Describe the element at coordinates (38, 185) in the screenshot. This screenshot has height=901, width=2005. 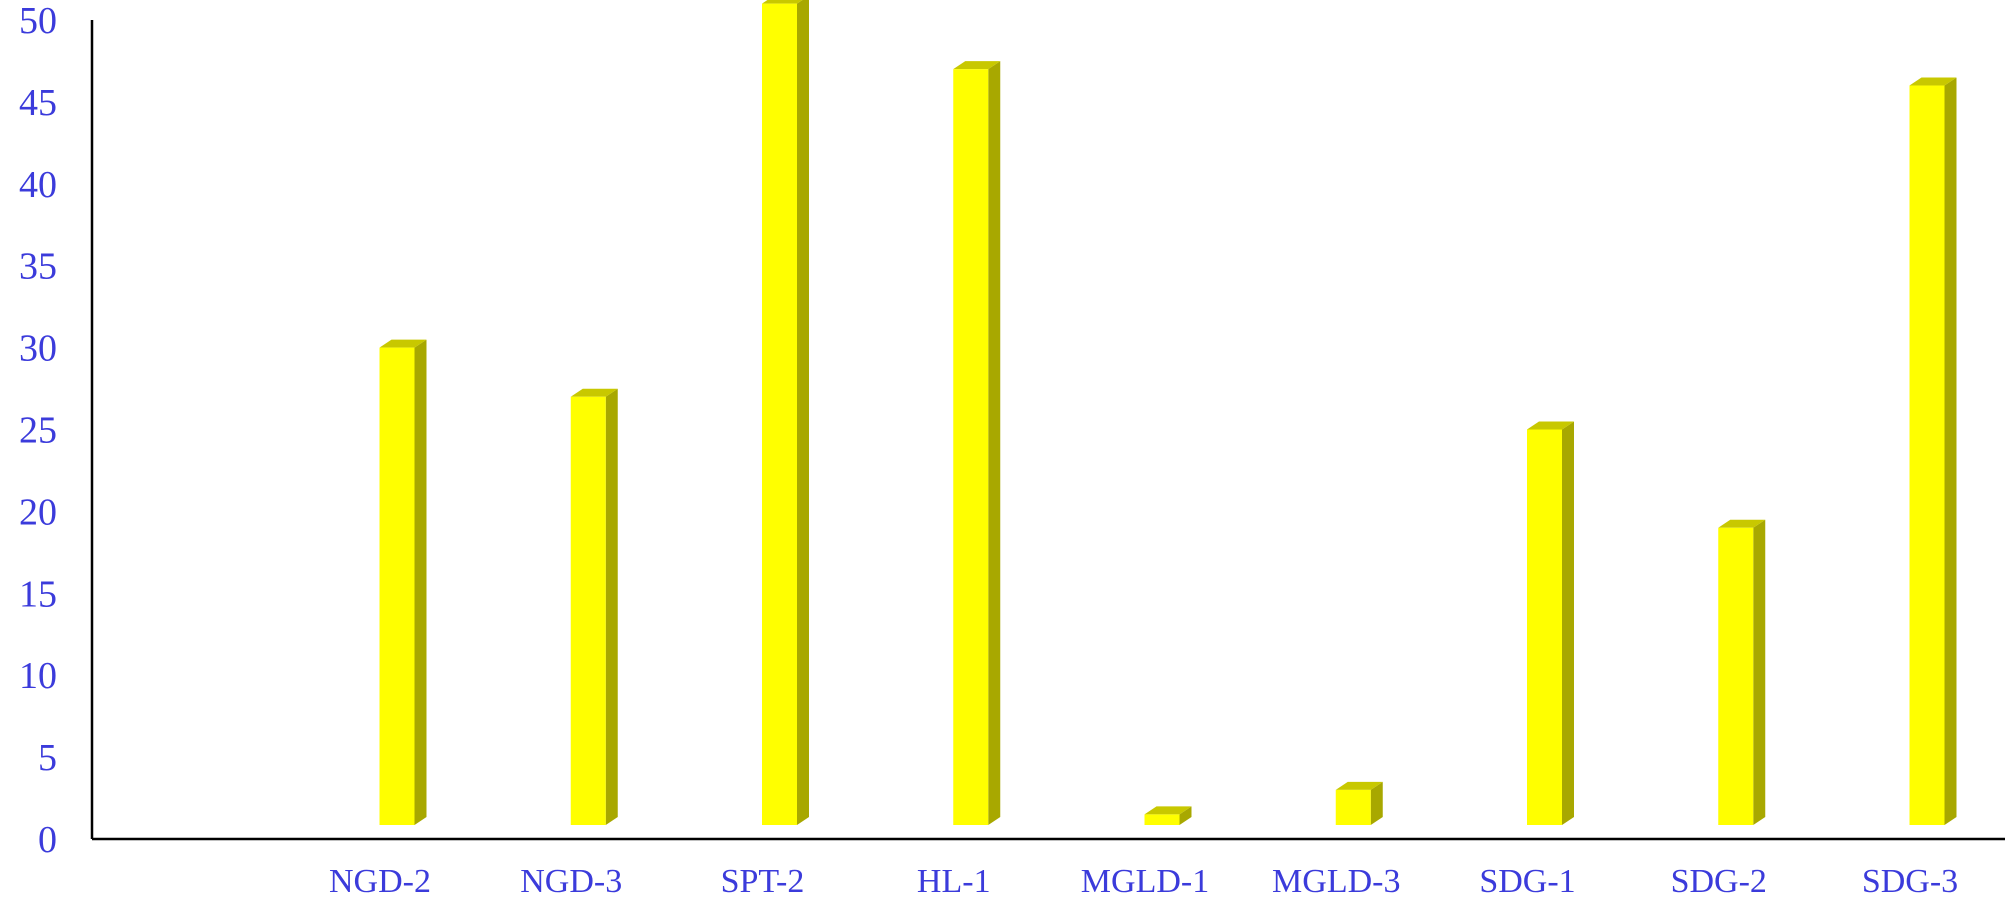
I see `y-tick-label: 40` at that location.